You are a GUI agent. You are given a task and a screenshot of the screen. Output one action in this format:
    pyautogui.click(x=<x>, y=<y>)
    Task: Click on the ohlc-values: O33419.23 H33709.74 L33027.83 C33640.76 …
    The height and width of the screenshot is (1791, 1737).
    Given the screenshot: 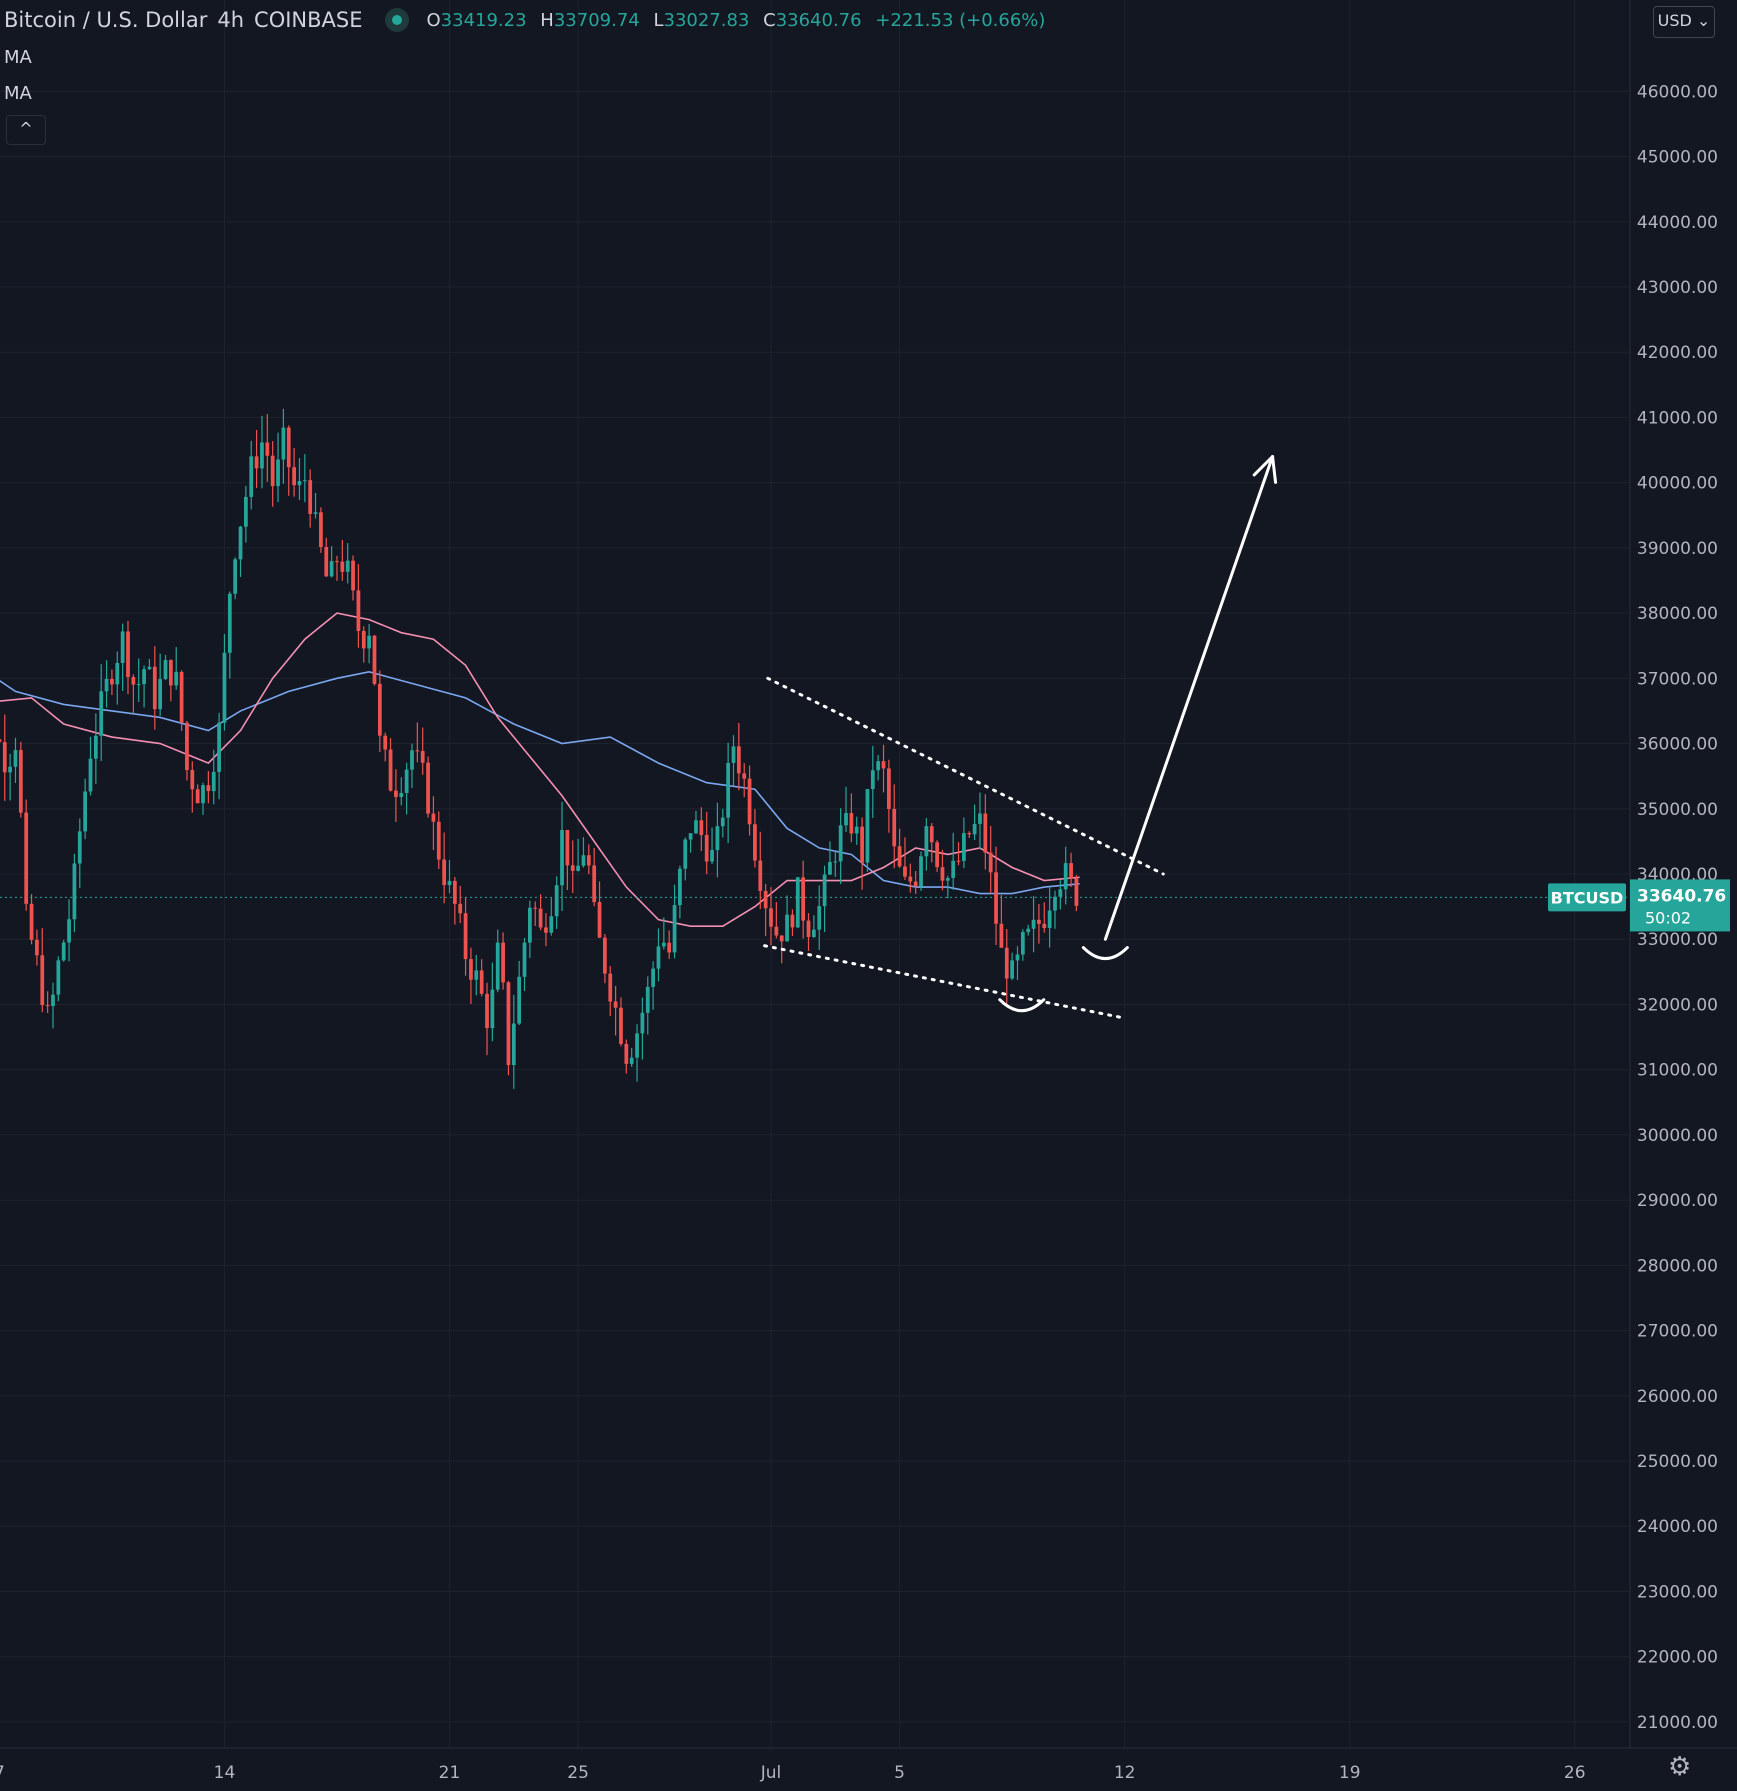 What is the action you would take?
    pyautogui.click(x=736, y=20)
    